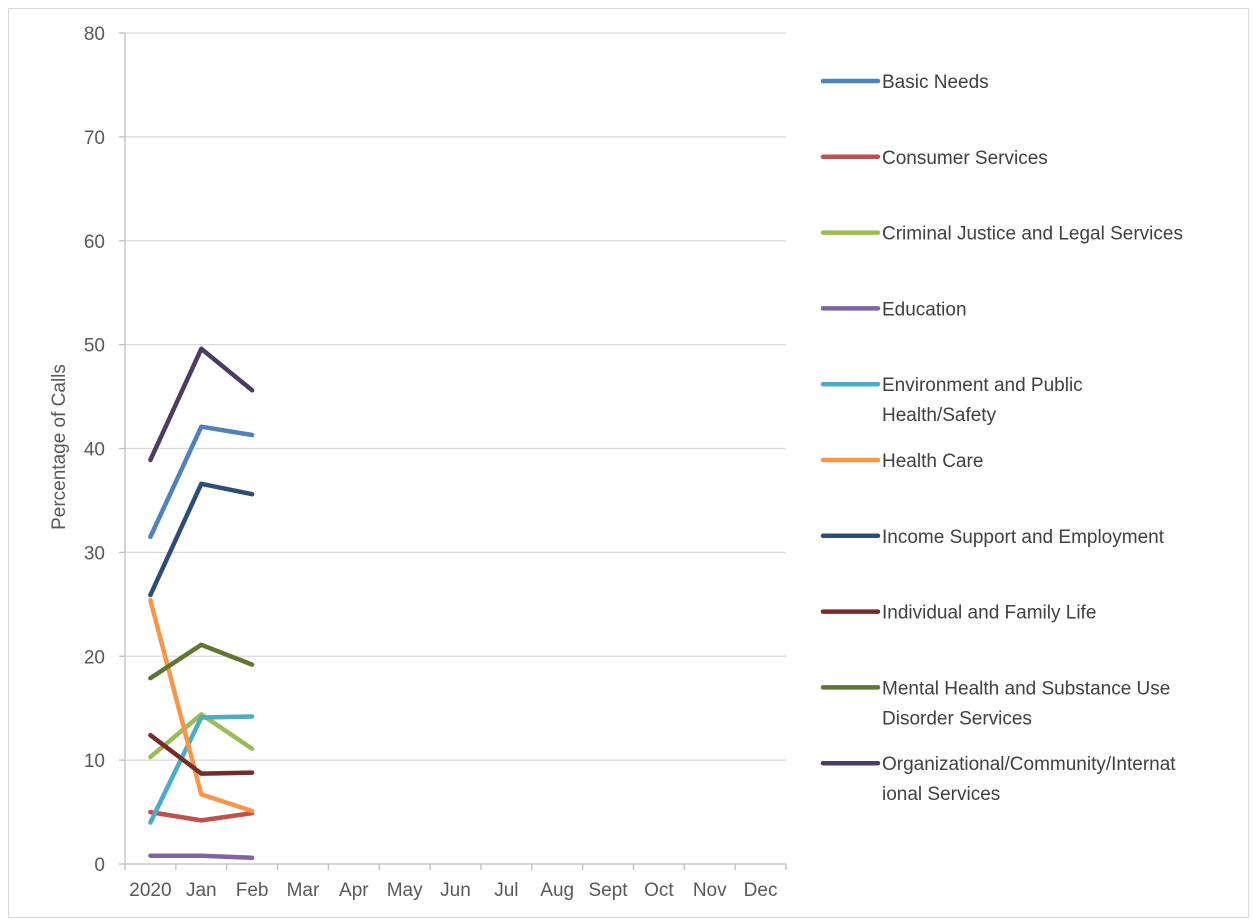  I want to click on x-tick-label: 2020, so click(150, 890).